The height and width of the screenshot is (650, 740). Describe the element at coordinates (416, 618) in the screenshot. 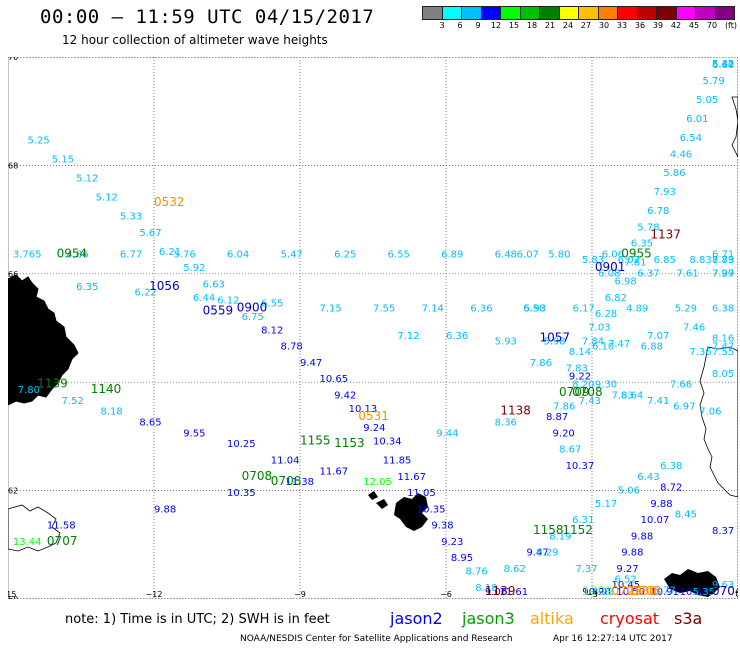

I see `satellite-legend-jason2: jason2` at that location.